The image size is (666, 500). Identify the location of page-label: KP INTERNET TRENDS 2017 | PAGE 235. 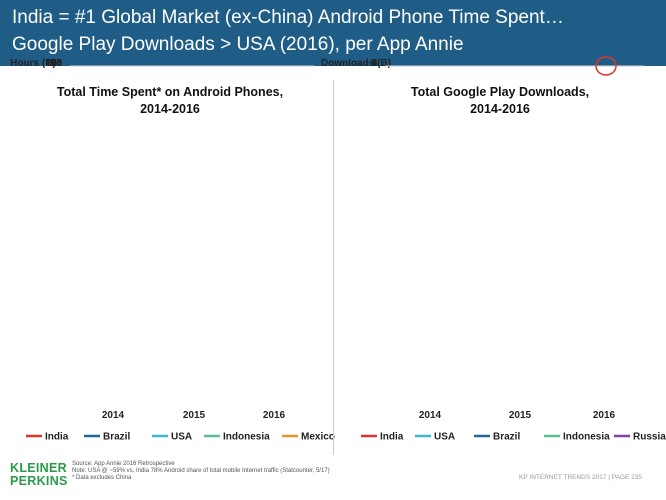
(580, 477).